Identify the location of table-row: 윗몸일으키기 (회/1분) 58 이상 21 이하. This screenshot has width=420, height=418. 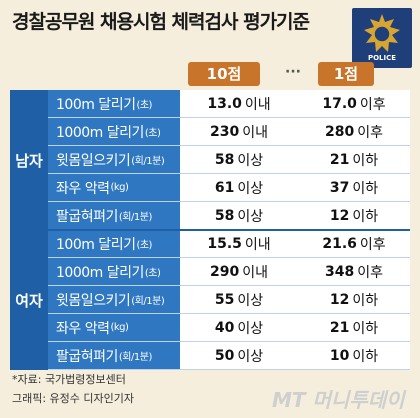
(229, 160).